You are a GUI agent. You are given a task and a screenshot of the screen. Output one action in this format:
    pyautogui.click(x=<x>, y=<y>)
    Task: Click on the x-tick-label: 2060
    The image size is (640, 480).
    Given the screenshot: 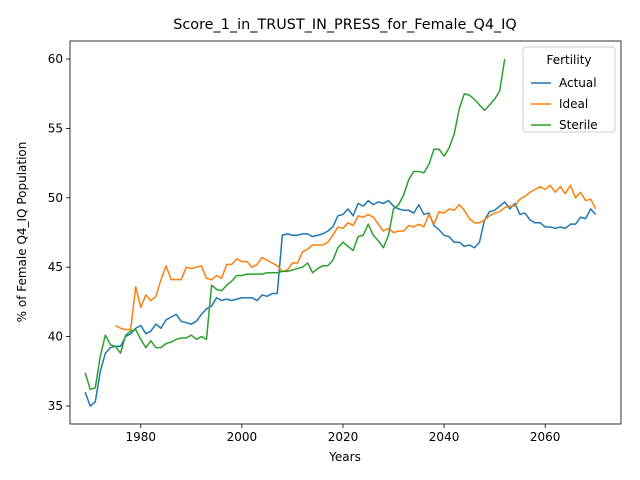 What is the action you would take?
    pyautogui.click(x=545, y=437)
    